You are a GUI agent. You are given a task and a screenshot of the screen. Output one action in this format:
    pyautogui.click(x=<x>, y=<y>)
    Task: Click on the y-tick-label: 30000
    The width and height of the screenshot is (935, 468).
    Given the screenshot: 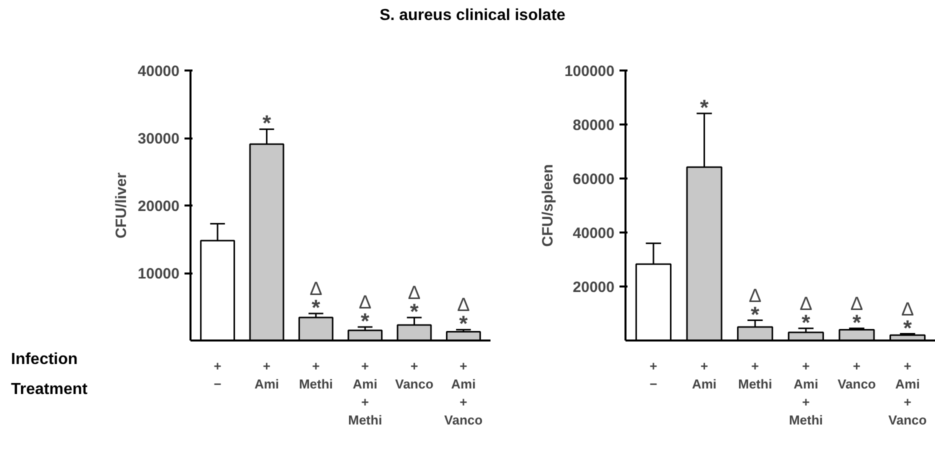 What is the action you would take?
    pyautogui.click(x=159, y=139)
    